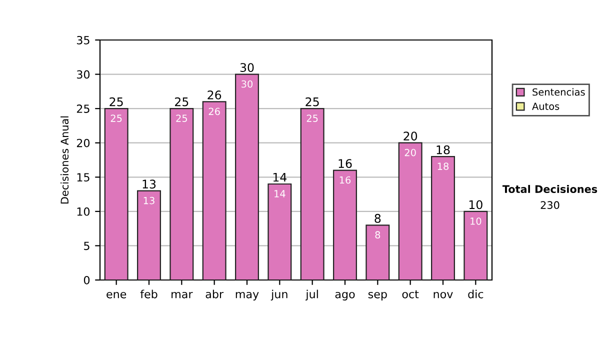  Describe the element at coordinates (550, 205) in the screenshot. I see `text: 230` at that location.